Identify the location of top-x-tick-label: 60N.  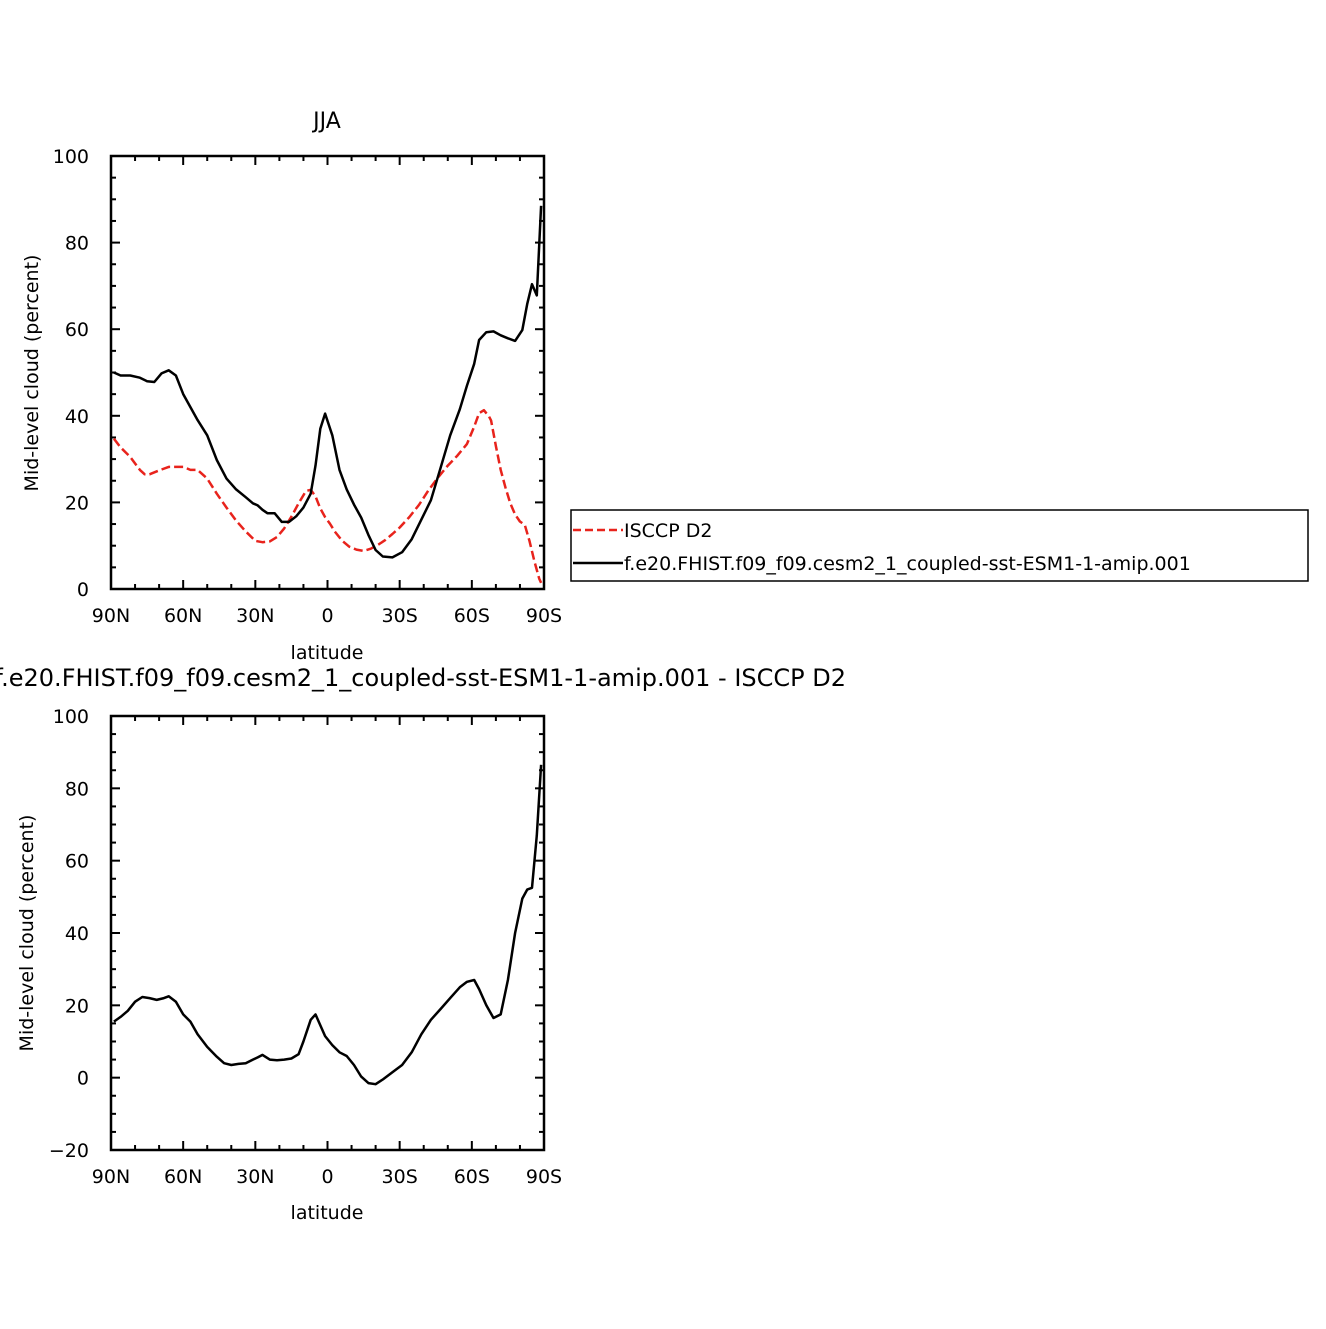
(183, 616).